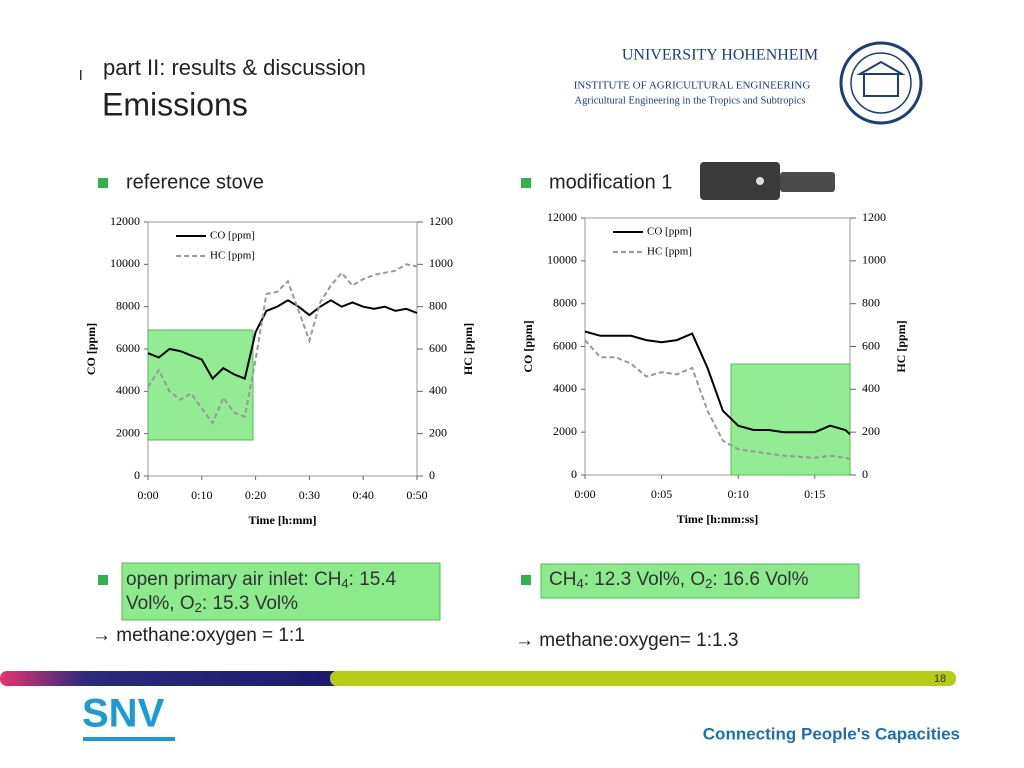 This screenshot has height=768, width=1024. What do you see at coordinates (814, 494) in the screenshot?
I see `x-tick-label: 0:15` at bounding box center [814, 494].